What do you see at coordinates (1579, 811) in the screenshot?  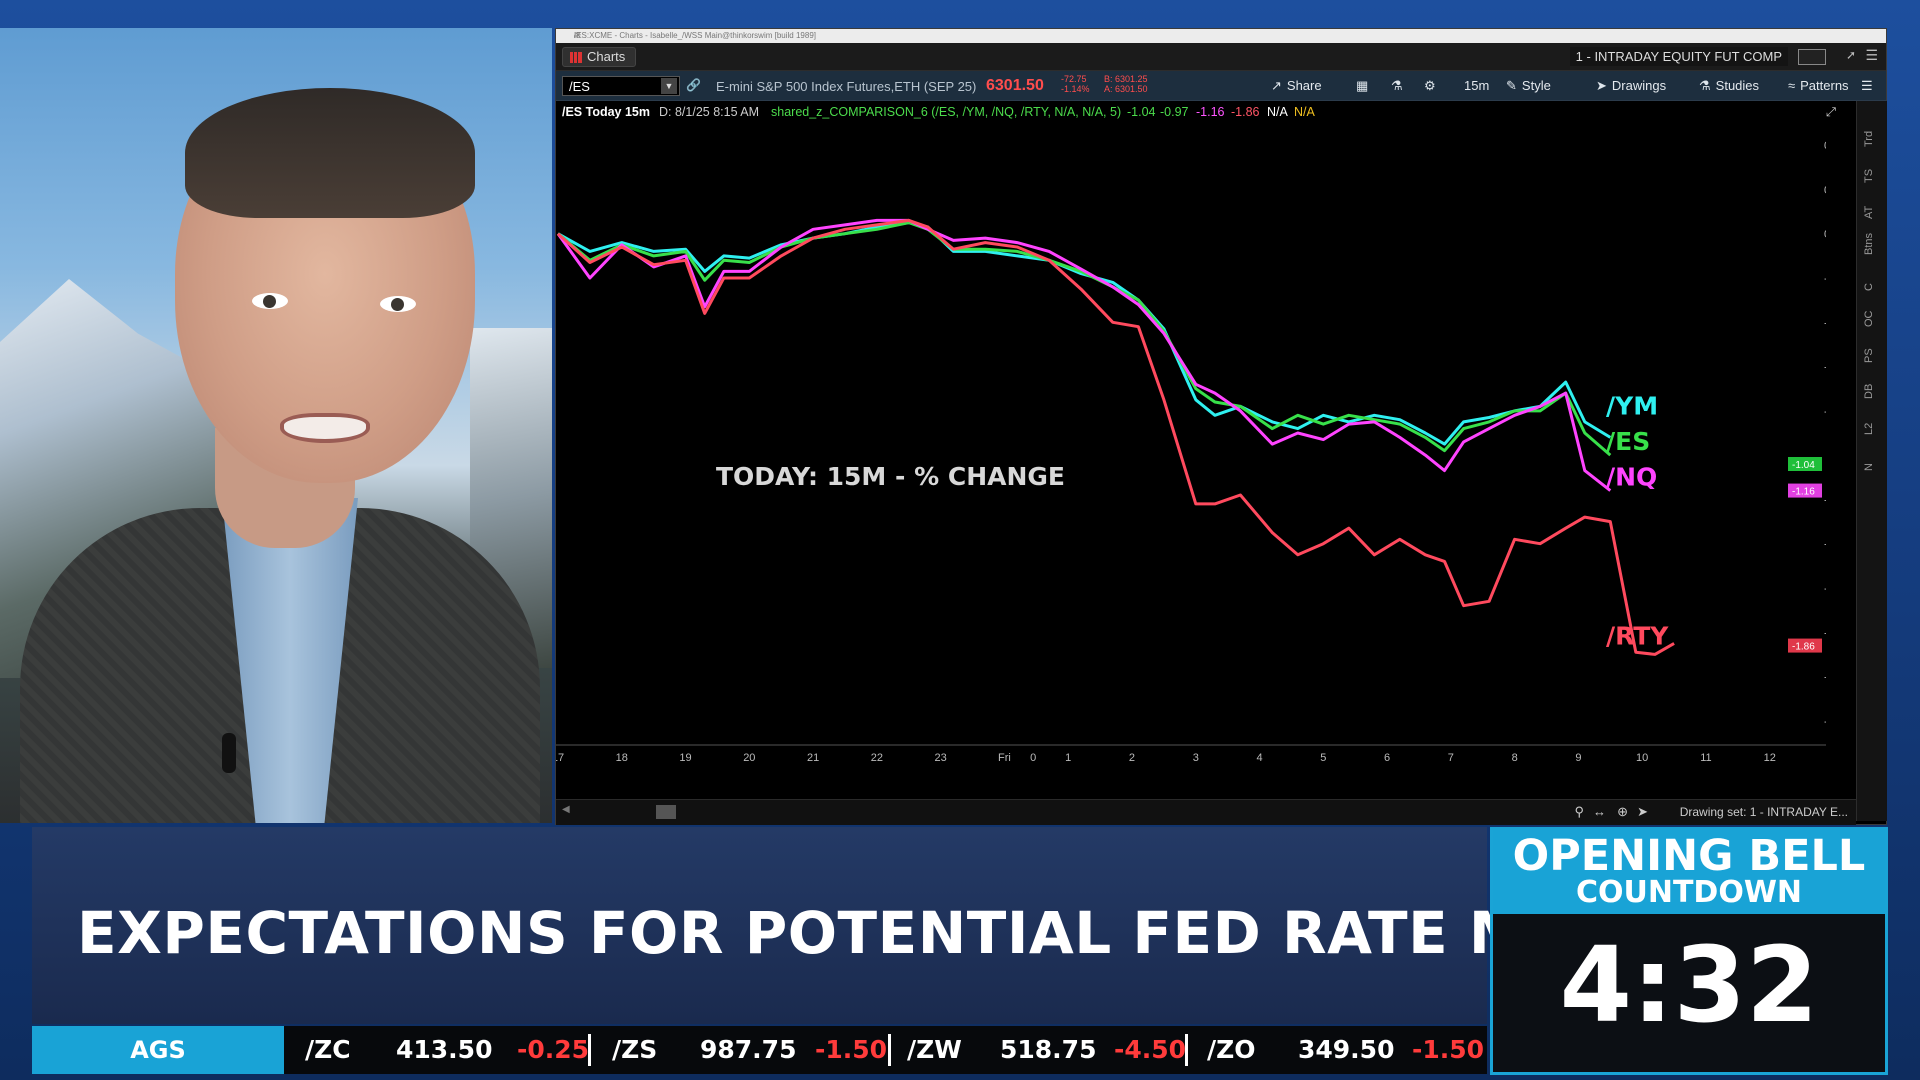 I see `zoom-icon: ⚲` at bounding box center [1579, 811].